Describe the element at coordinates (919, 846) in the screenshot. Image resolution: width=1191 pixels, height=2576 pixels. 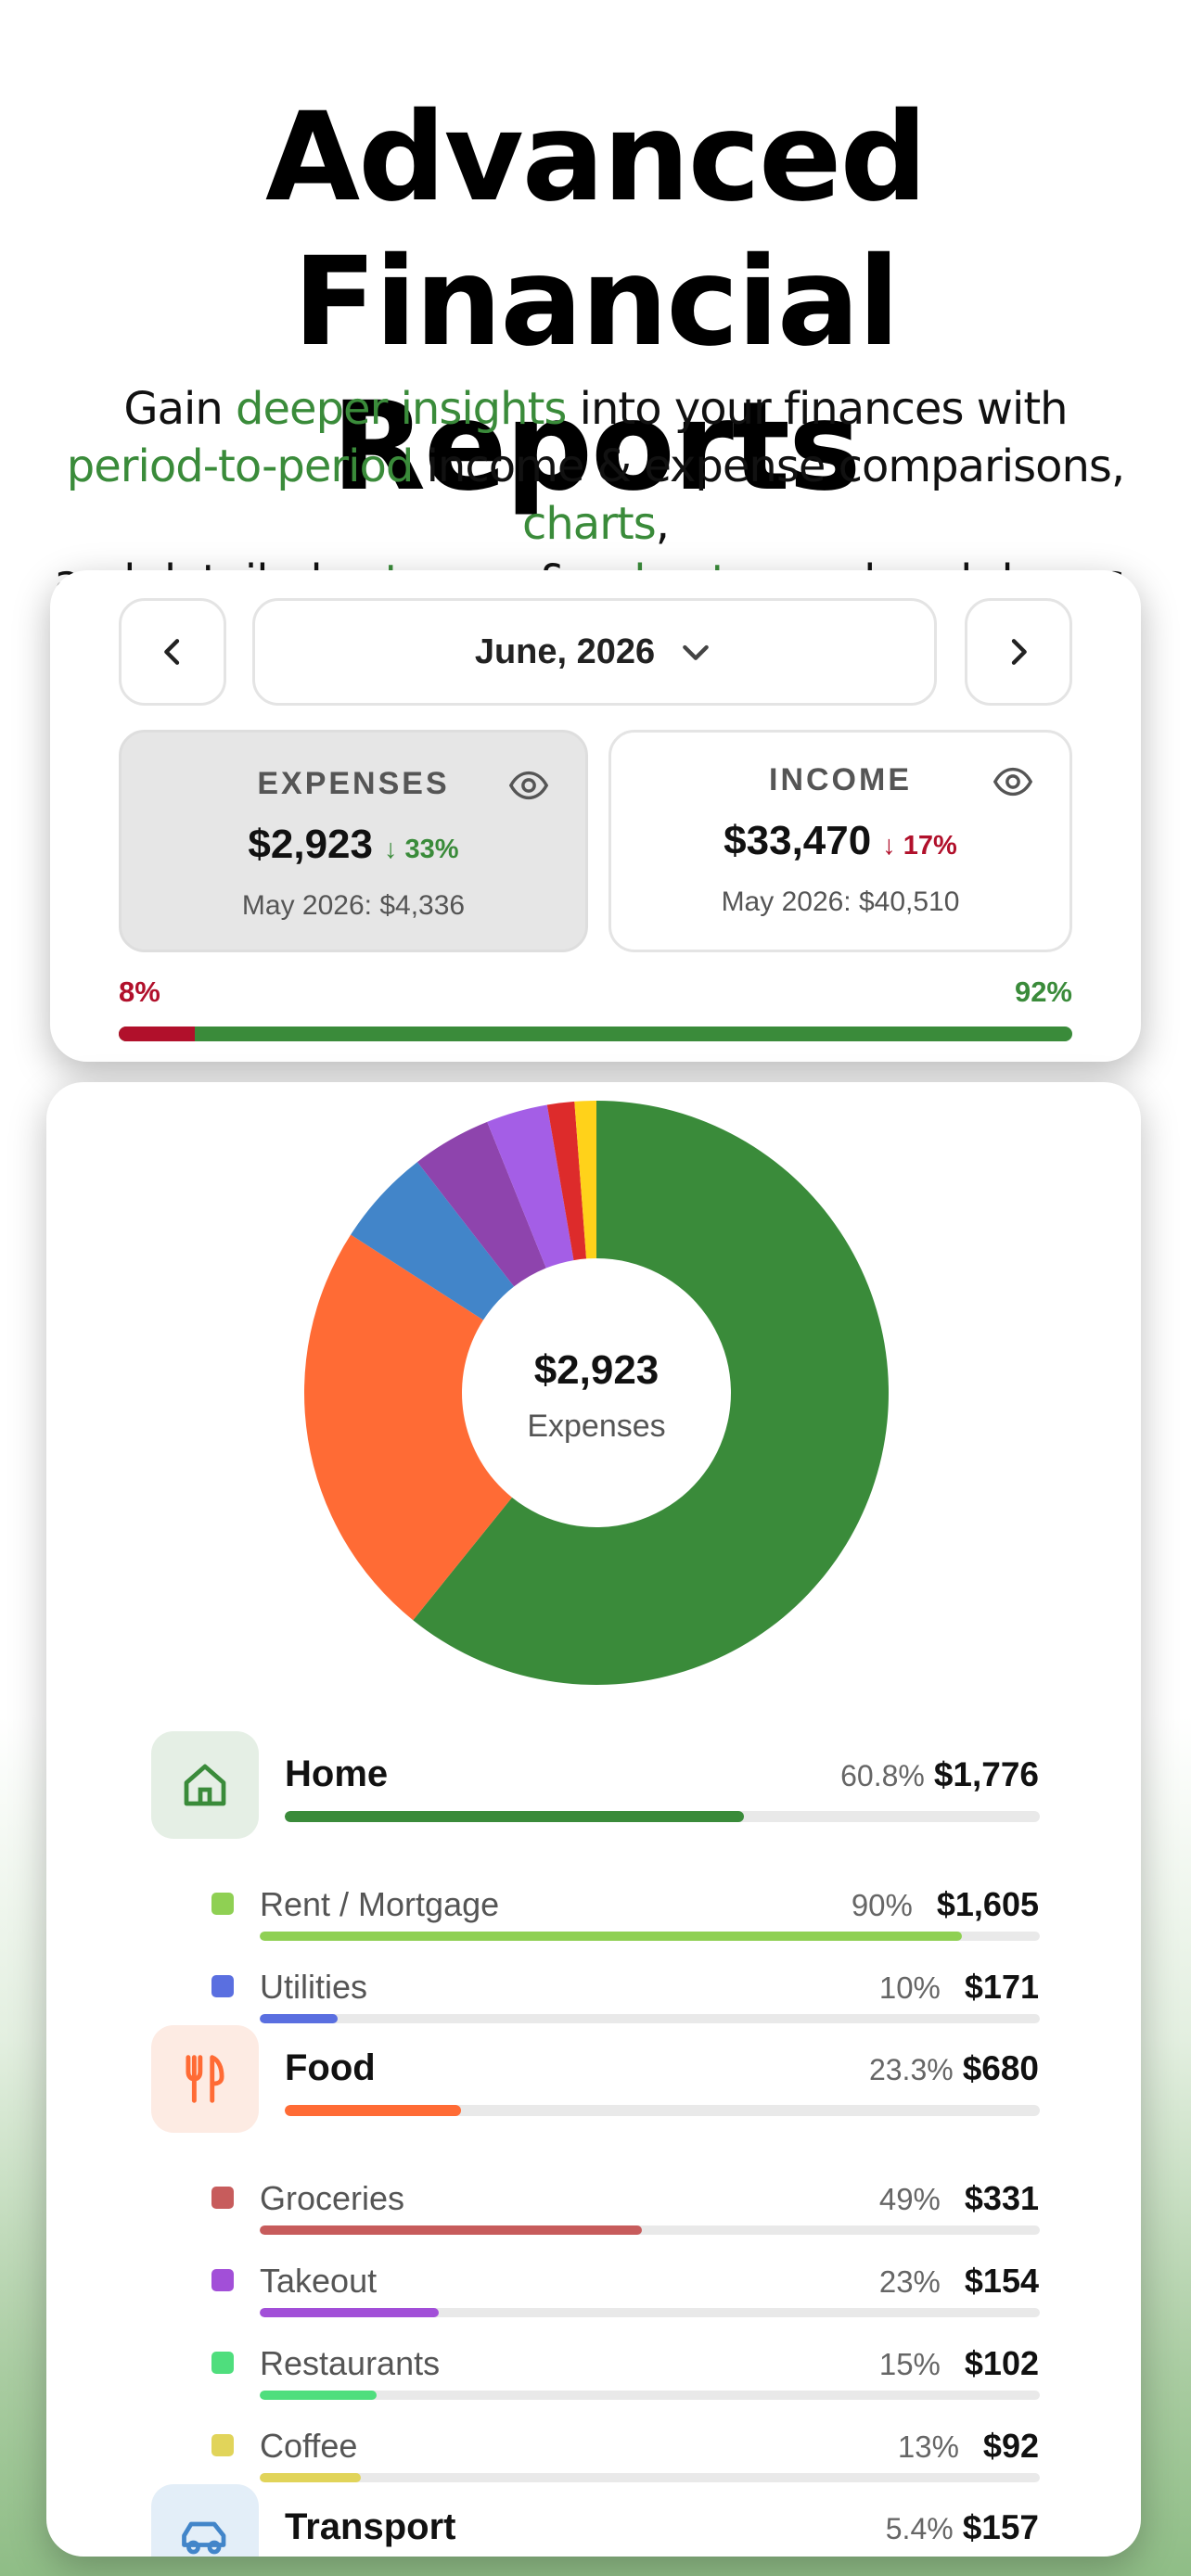
I see `income-change: ↓ 17%` at that location.